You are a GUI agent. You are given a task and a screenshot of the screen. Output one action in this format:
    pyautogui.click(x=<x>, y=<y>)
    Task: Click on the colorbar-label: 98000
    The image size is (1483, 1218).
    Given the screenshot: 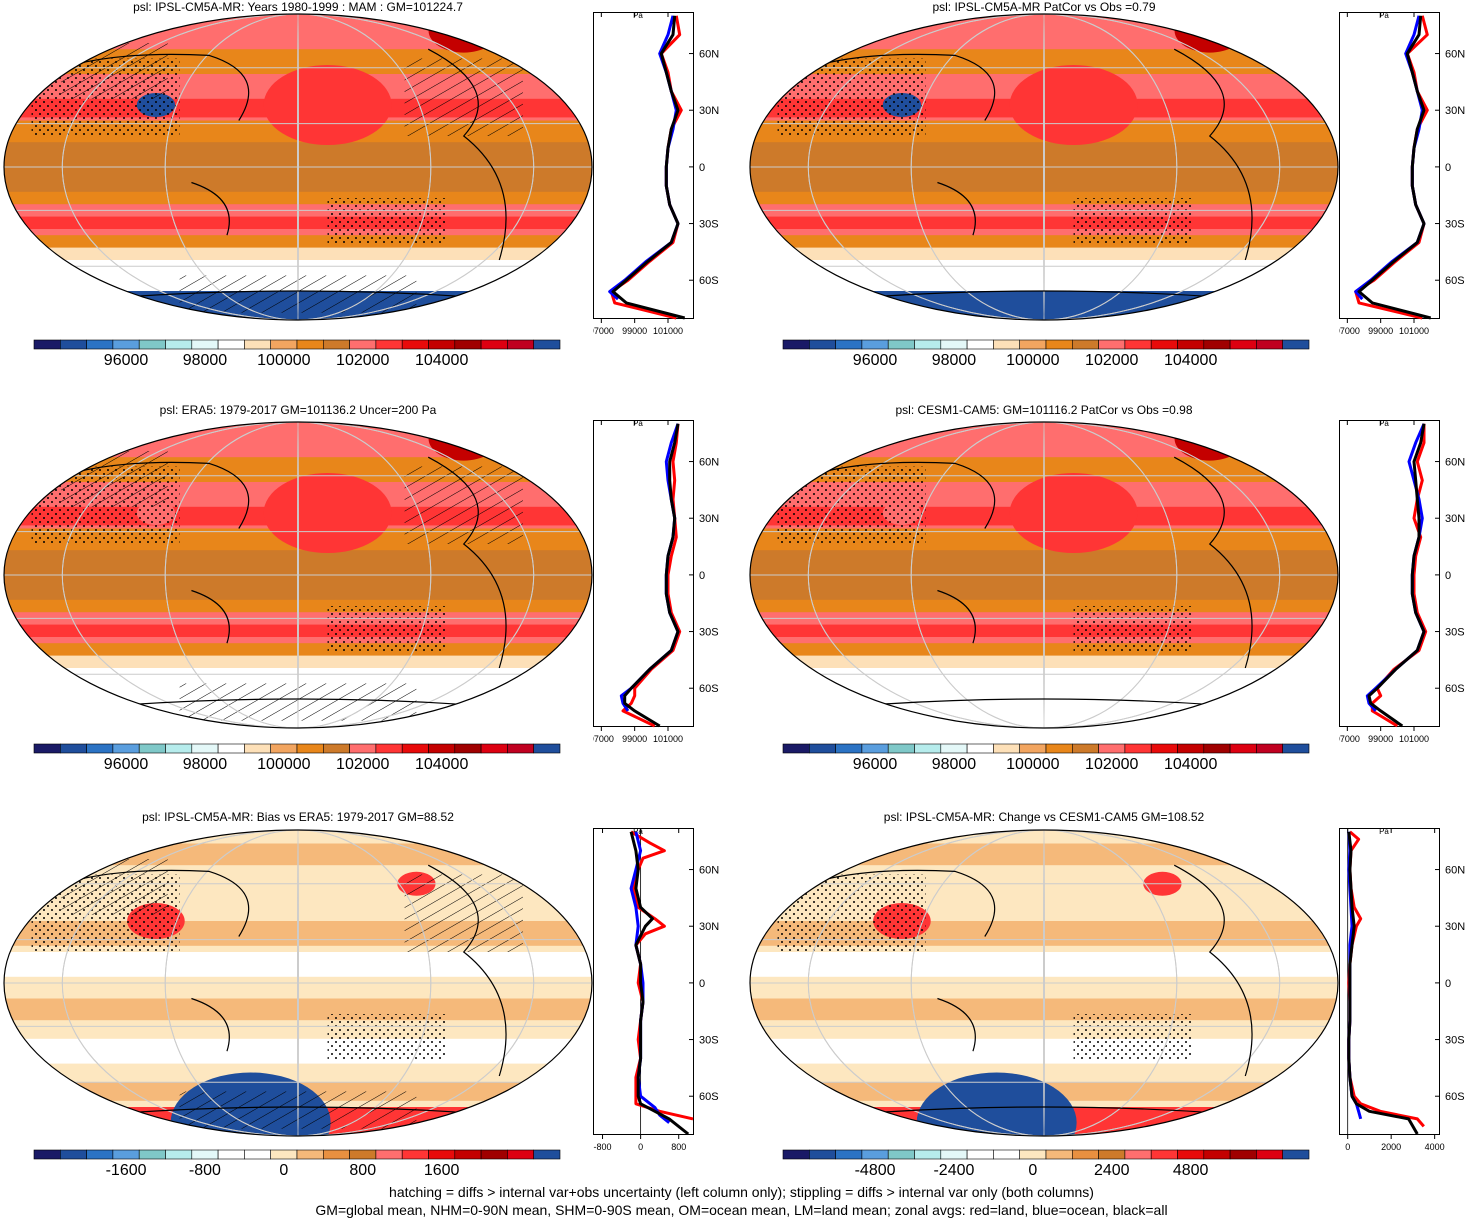 What is the action you would take?
    pyautogui.click(x=205, y=360)
    